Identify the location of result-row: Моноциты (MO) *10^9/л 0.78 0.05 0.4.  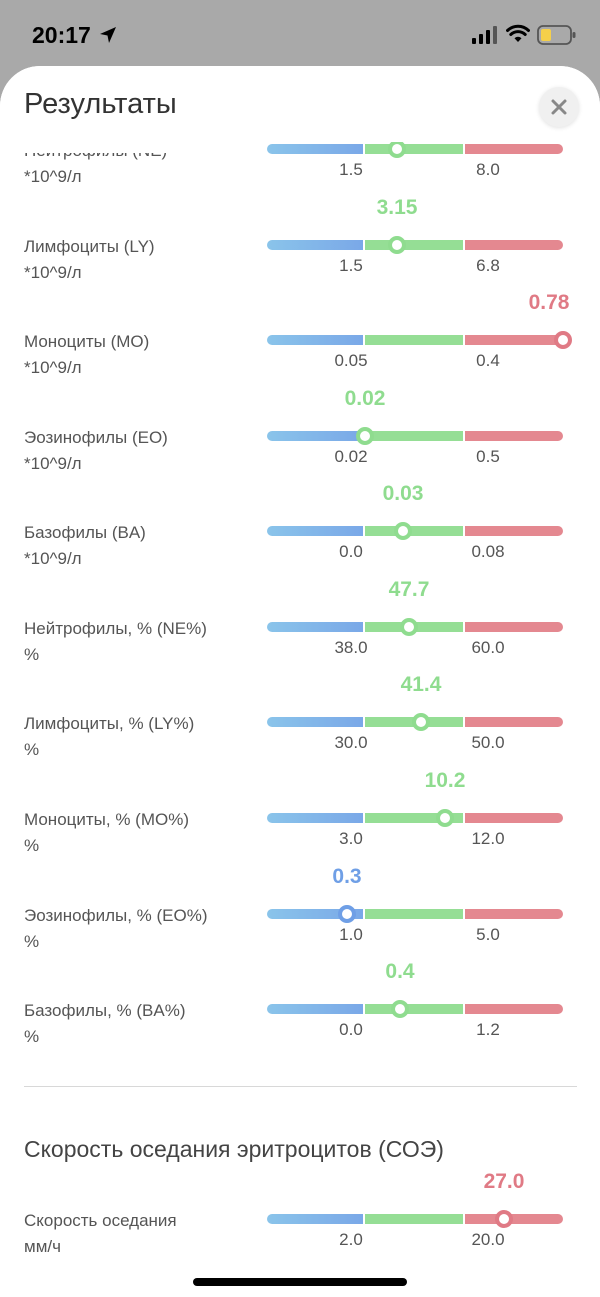
(300, 364).